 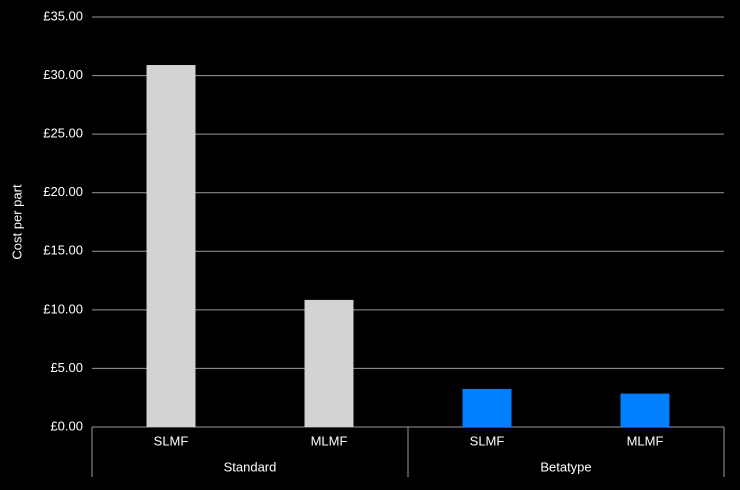 I want to click on y-axis-label: Cost per part, so click(x=16, y=222).